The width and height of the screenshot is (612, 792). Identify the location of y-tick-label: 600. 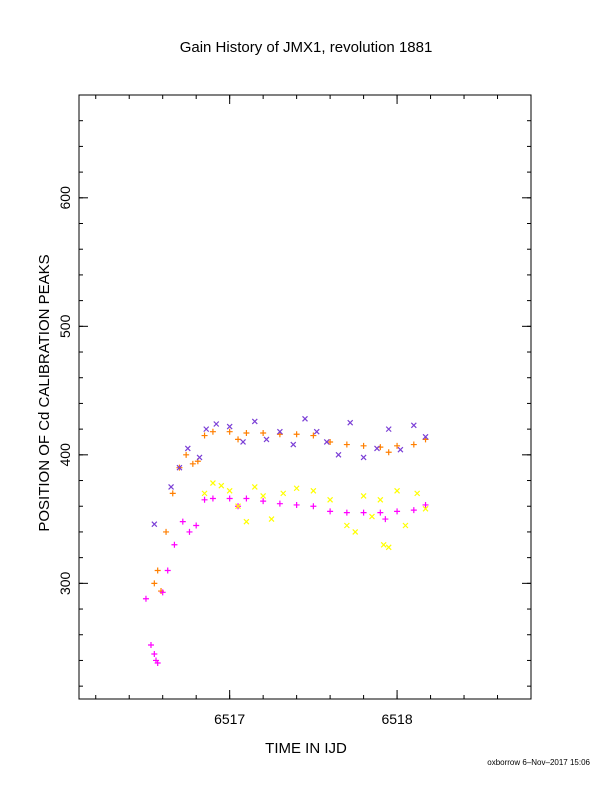
(65, 198).